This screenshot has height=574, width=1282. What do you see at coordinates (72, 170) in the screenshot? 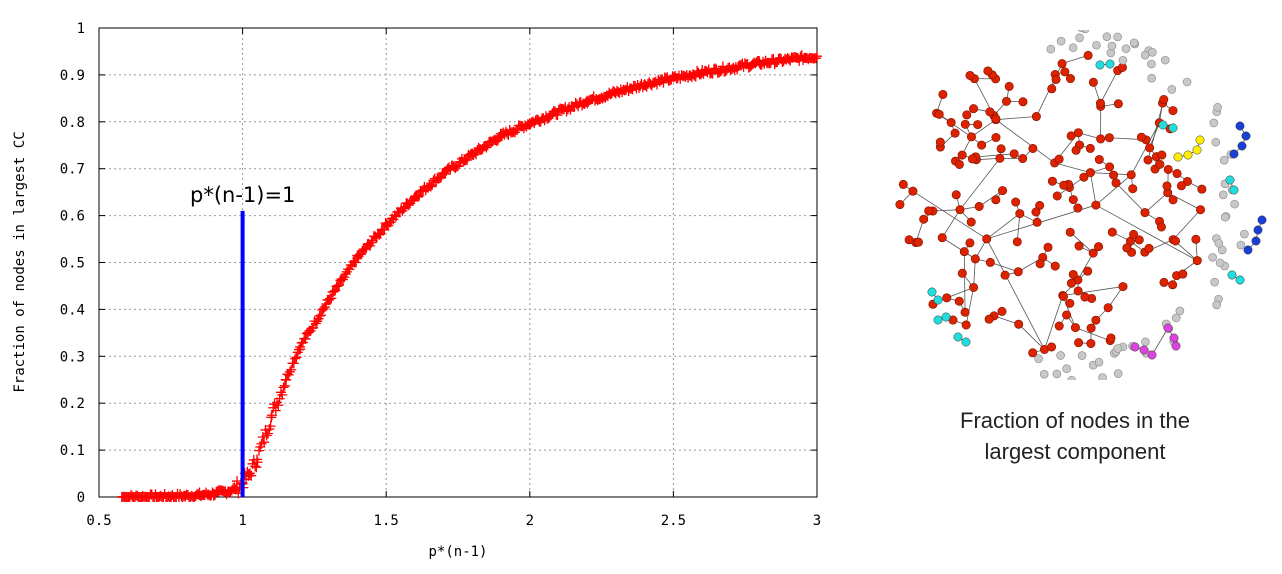
I see `y-tick-label: 0.7` at bounding box center [72, 170].